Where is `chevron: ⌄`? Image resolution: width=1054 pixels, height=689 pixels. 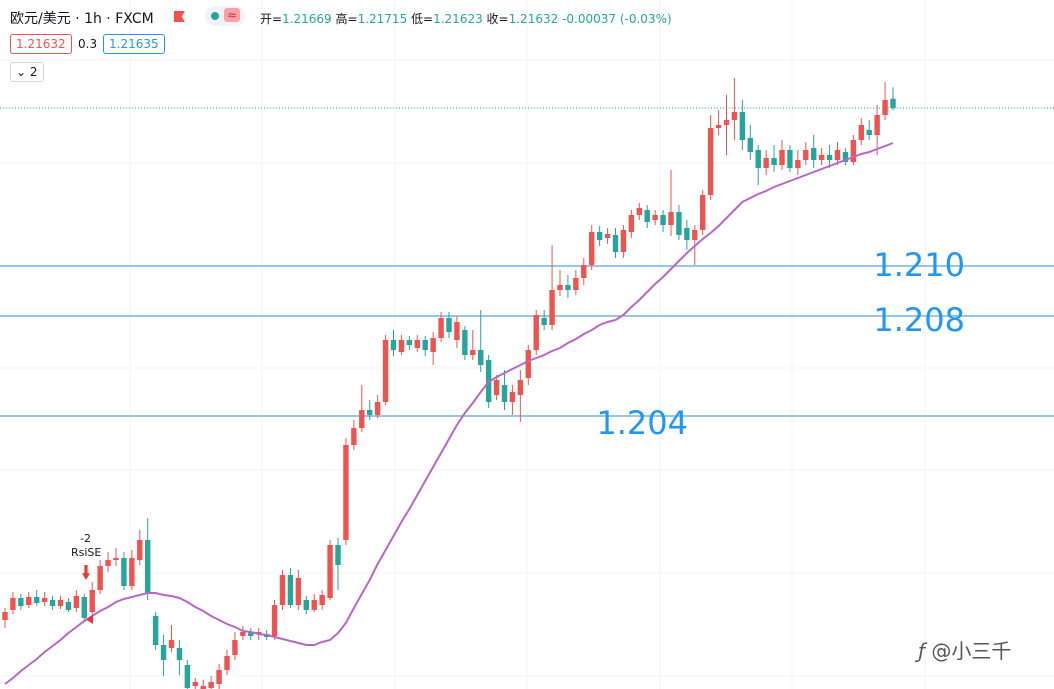 chevron: ⌄ is located at coordinates (23, 72).